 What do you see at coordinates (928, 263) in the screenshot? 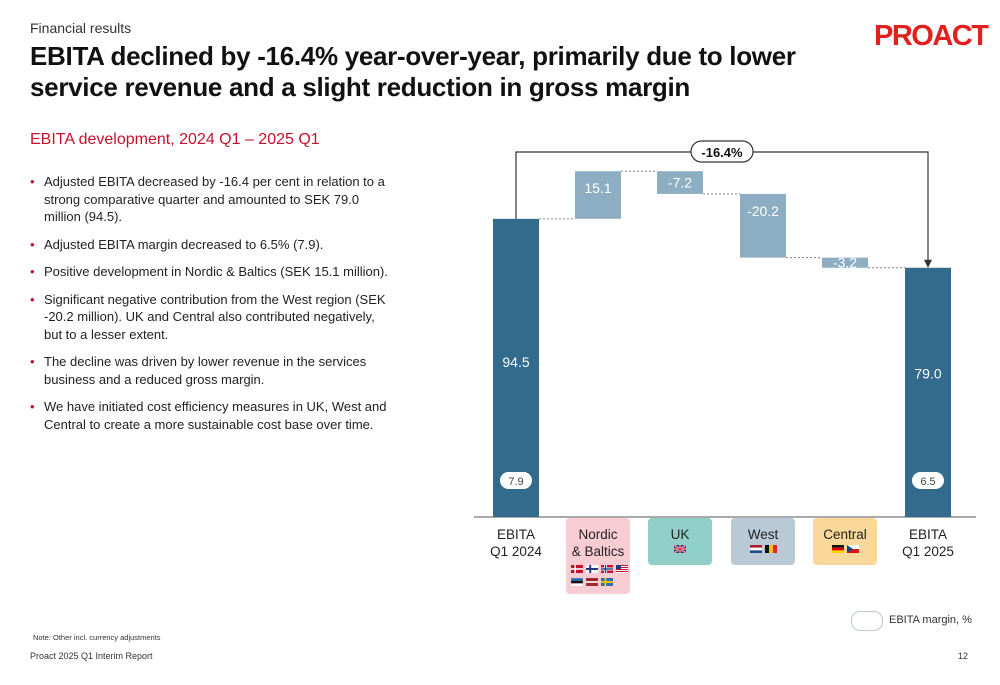
I see `change-arrowhead` at bounding box center [928, 263].